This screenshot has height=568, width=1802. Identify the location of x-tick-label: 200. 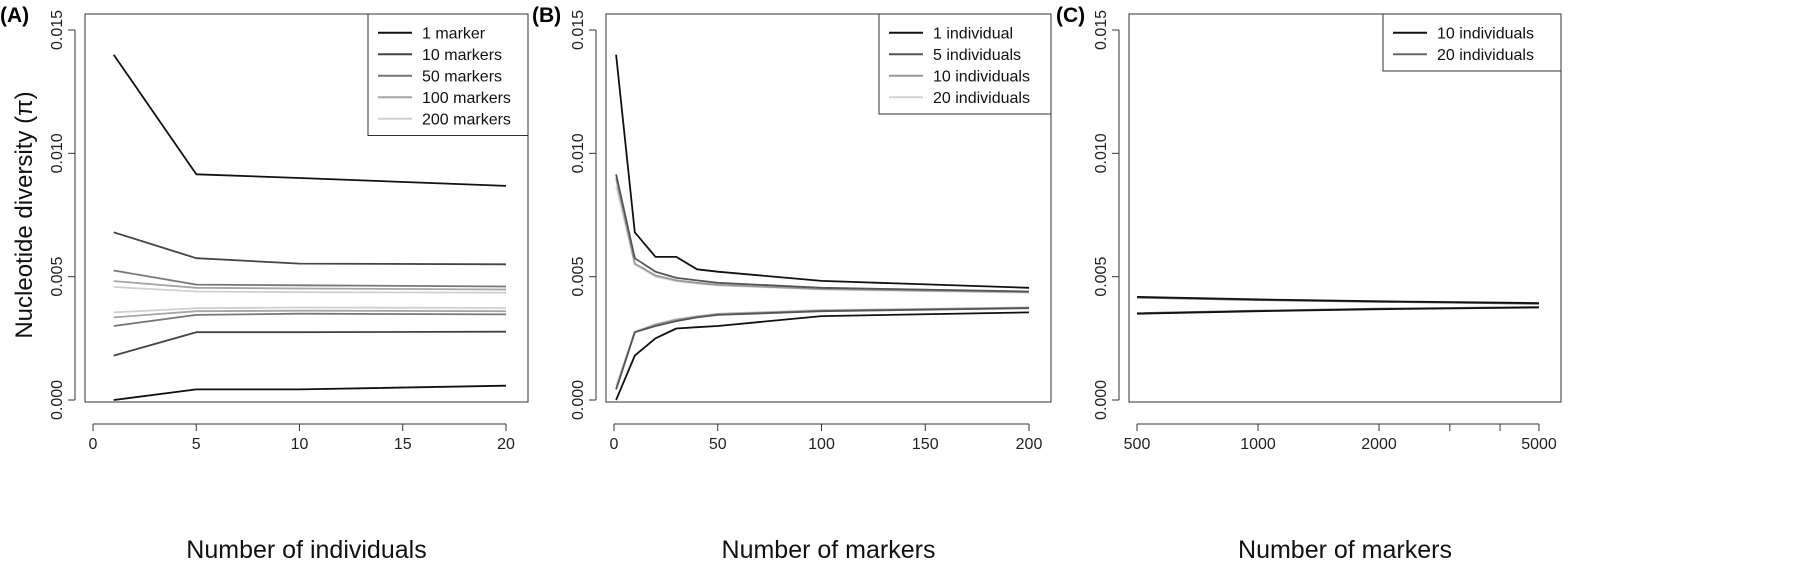
(1029, 444).